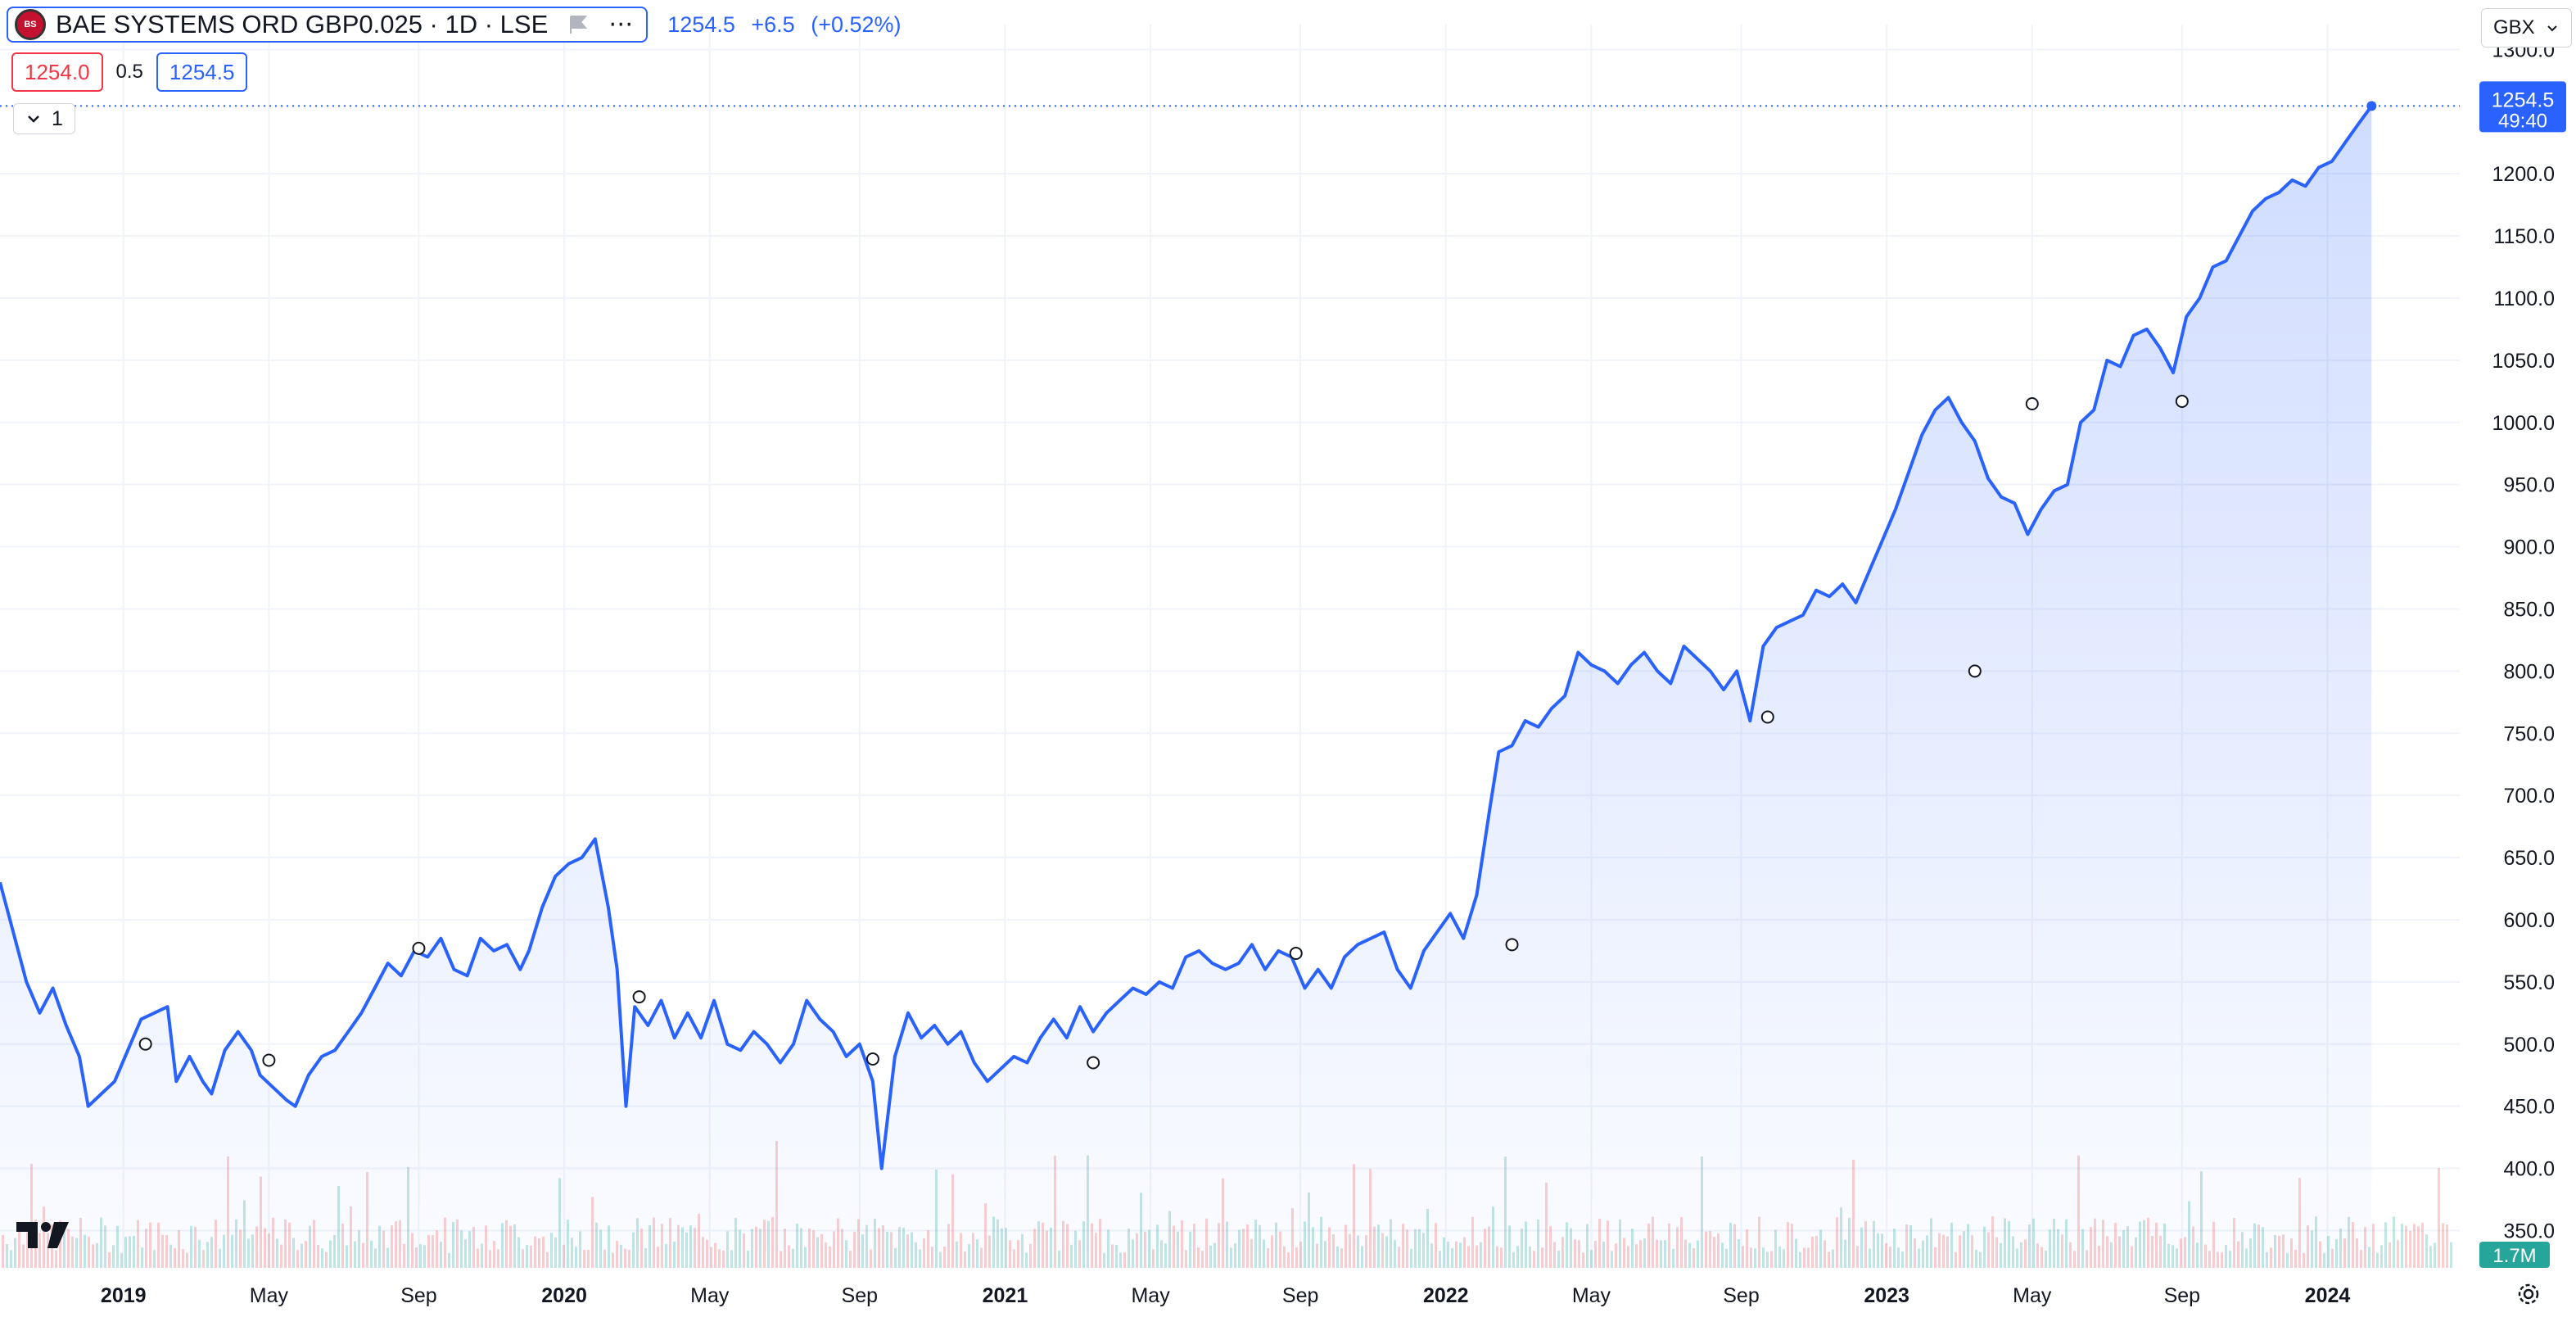 This screenshot has height=1317, width=2576. Describe the element at coordinates (2524, 298) in the screenshot. I see `y-axis-tick-label: 1100.0` at that location.